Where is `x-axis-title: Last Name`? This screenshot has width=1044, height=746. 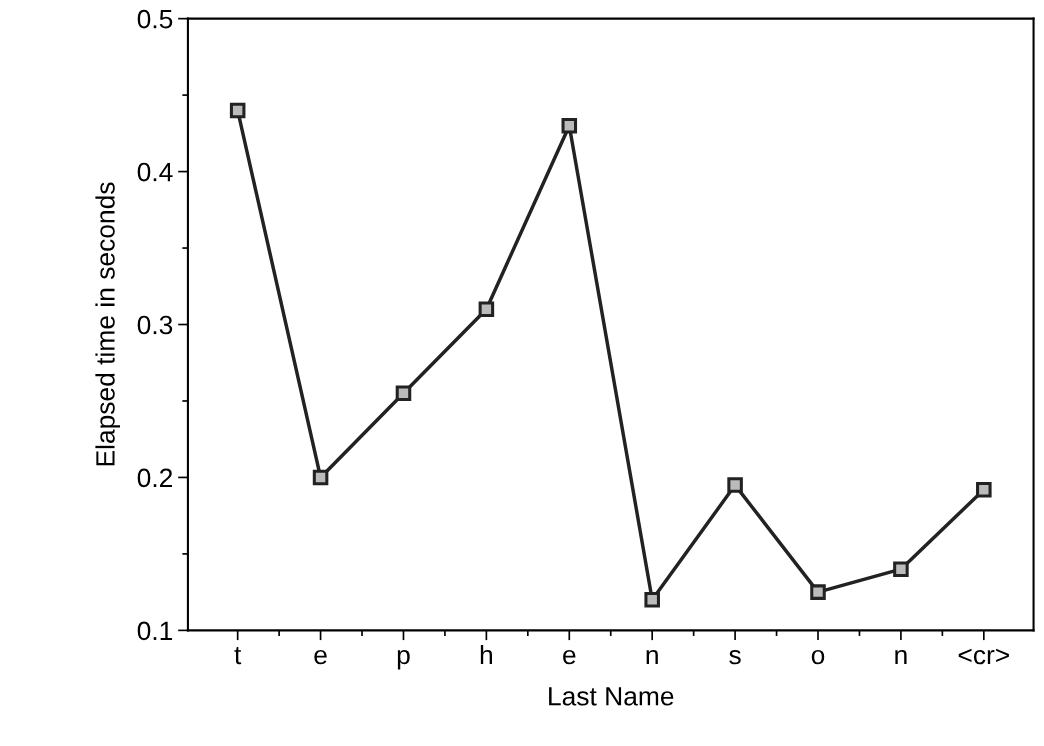
x-axis-title: Last Name is located at coordinates (611, 696).